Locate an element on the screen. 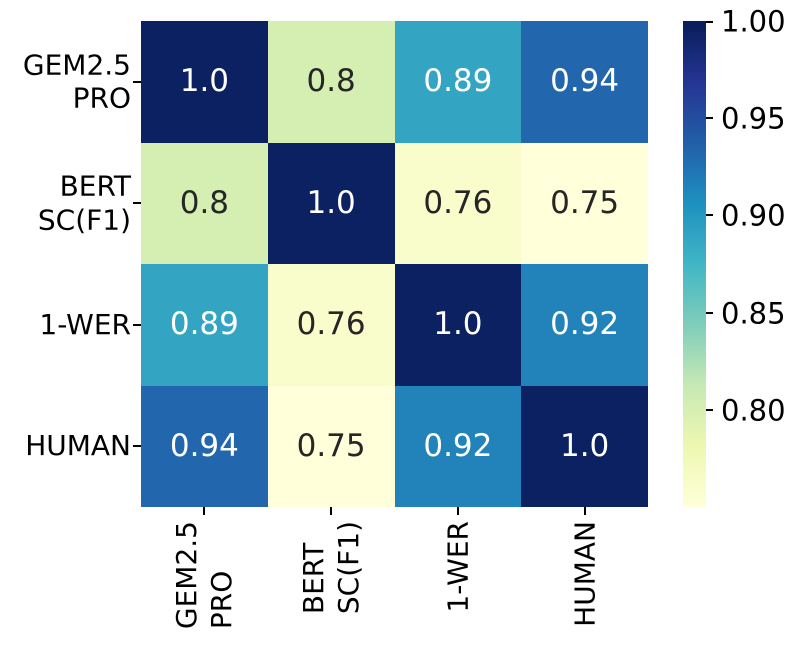  x-tick-label-bert-sc-f1-: BERT SC(F1) is located at coordinates (331, 568).